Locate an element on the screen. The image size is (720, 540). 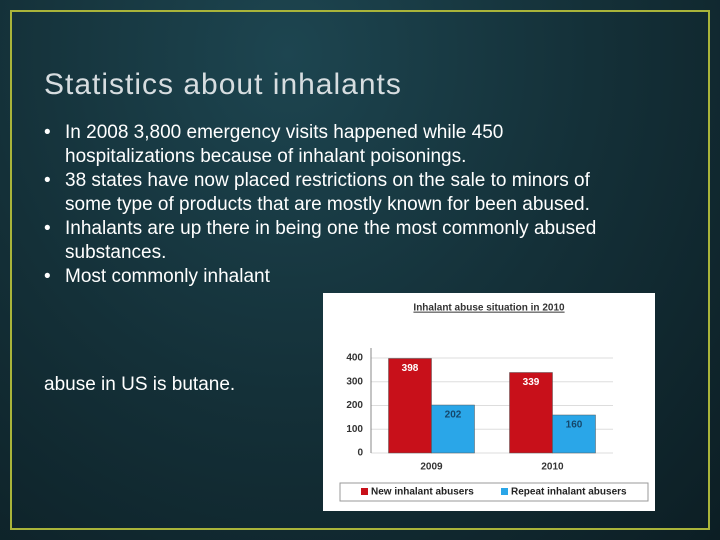
value-label: 398 is located at coordinates (410, 368).